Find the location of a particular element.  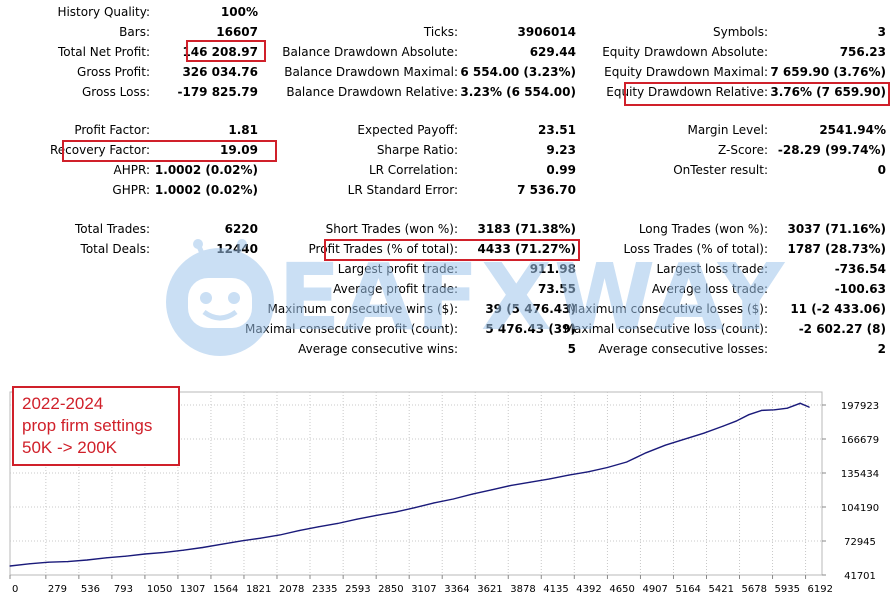

period-line-1: 2022-2024 is located at coordinates (63, 403).